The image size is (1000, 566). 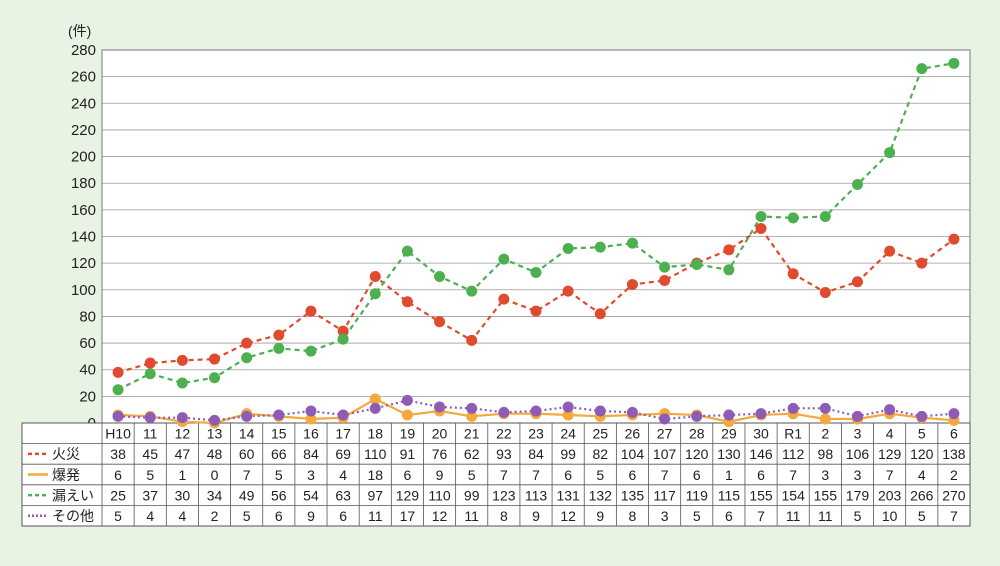 I want to click on x-category-label: 17, so click(x=343, y=434).